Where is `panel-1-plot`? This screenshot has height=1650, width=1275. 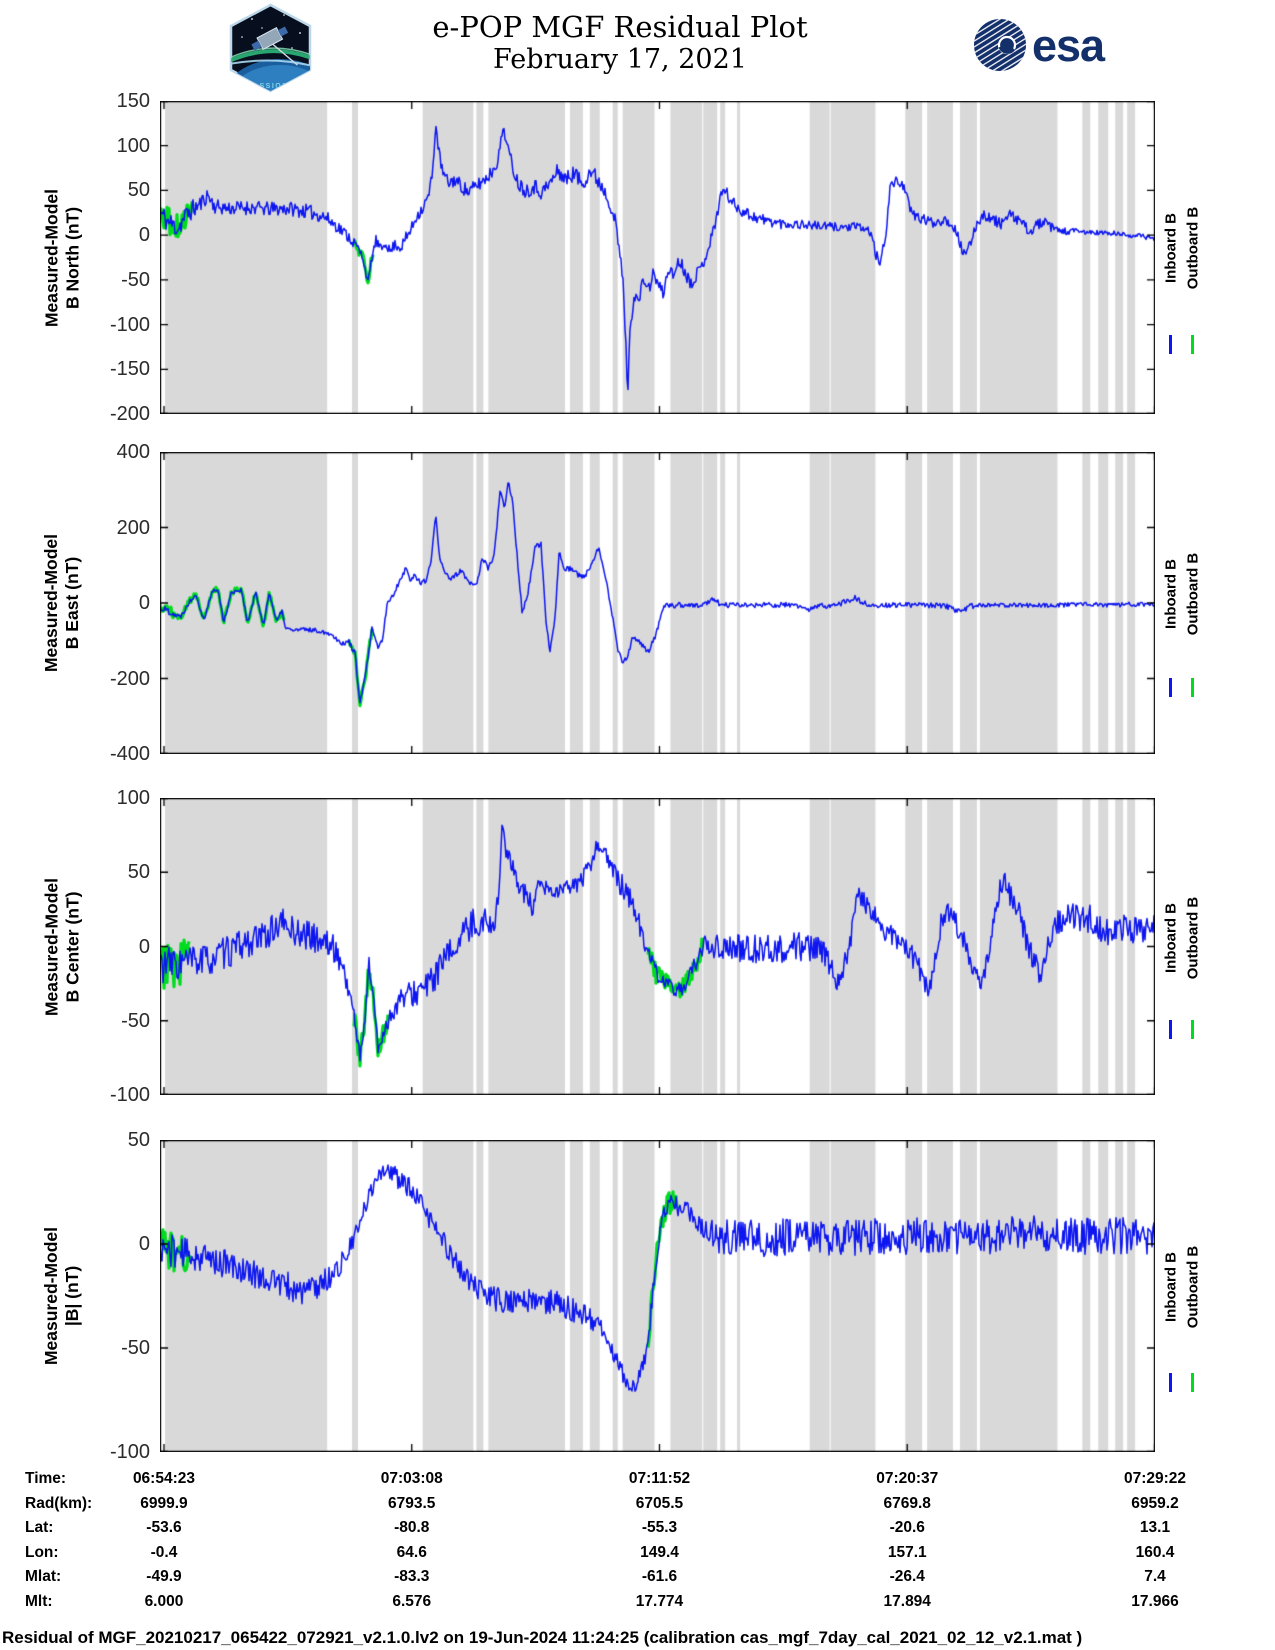
panel-1-plot is located at coordinates (657, 257).